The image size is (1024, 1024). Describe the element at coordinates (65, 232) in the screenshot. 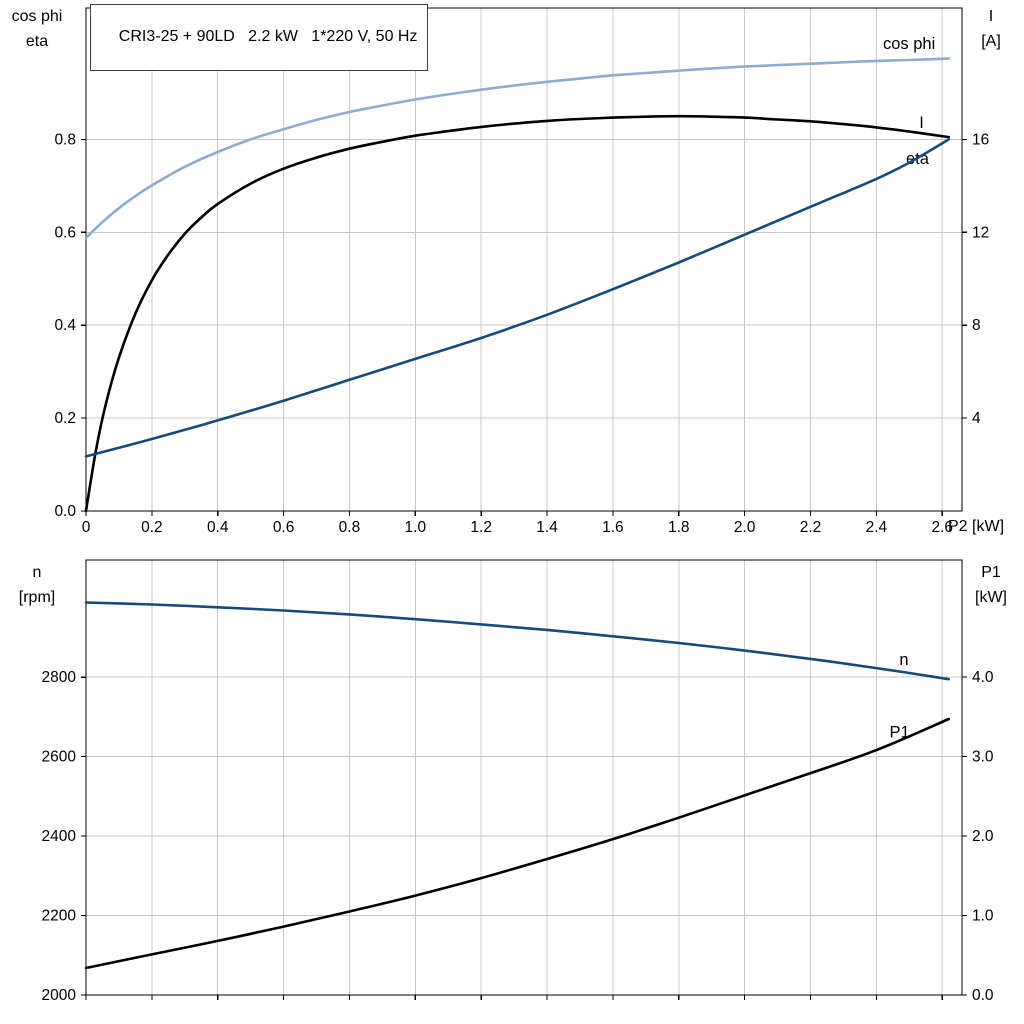

I see `y-left-tick-label: 0.6` at that location.